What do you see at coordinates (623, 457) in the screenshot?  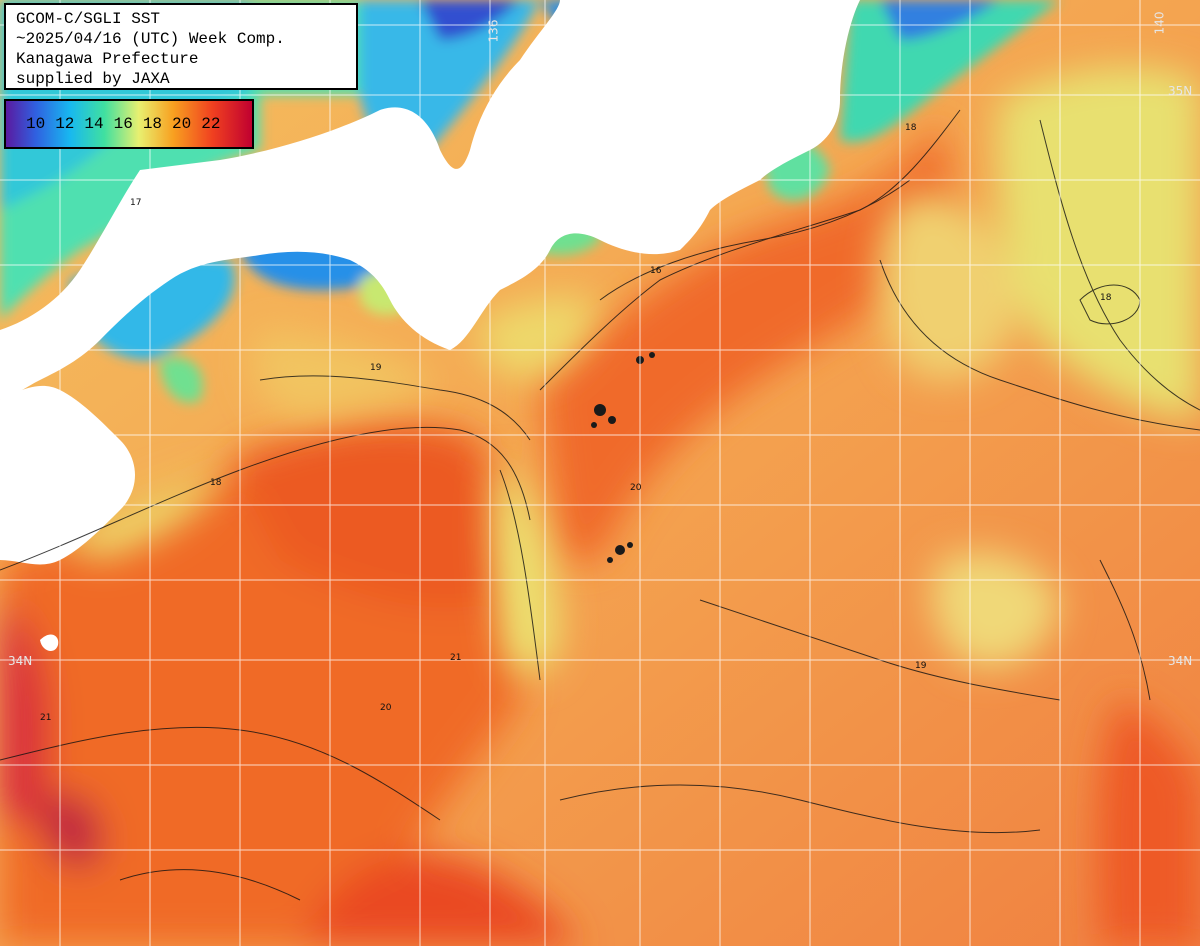 I see `cloud-mask-speckles` at bounding box center [623, 457].